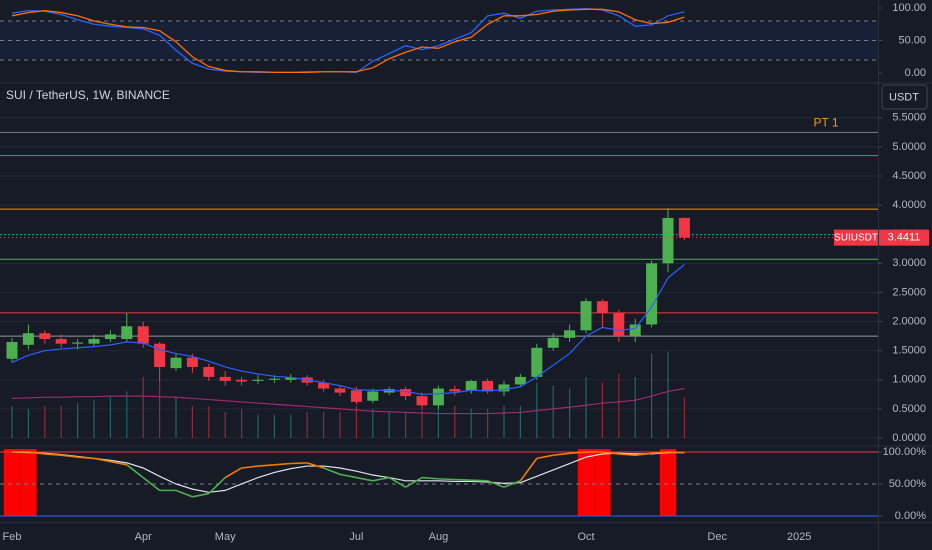 The width and height of the screenshot is (932, 550). I want to click on level-label: PT 1, so click(825, 122).